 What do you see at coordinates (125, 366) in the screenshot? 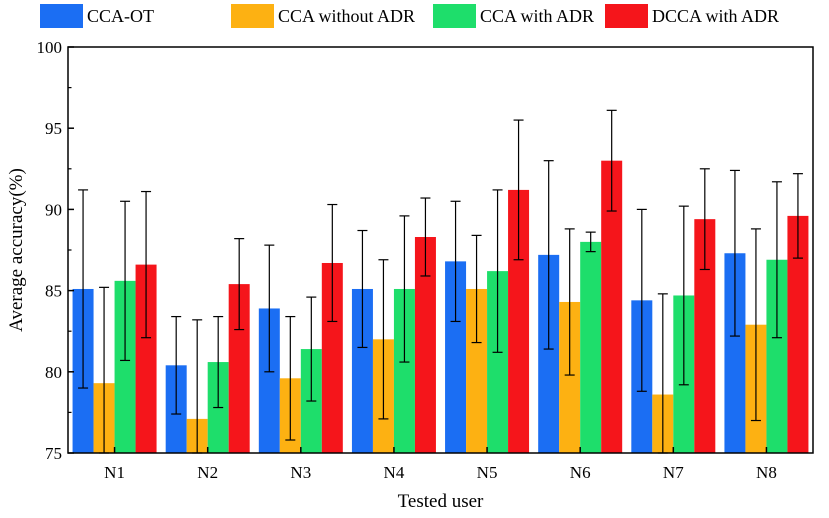
I see `bar-cca-with-adr-n1` at bounding box center [125, 366].